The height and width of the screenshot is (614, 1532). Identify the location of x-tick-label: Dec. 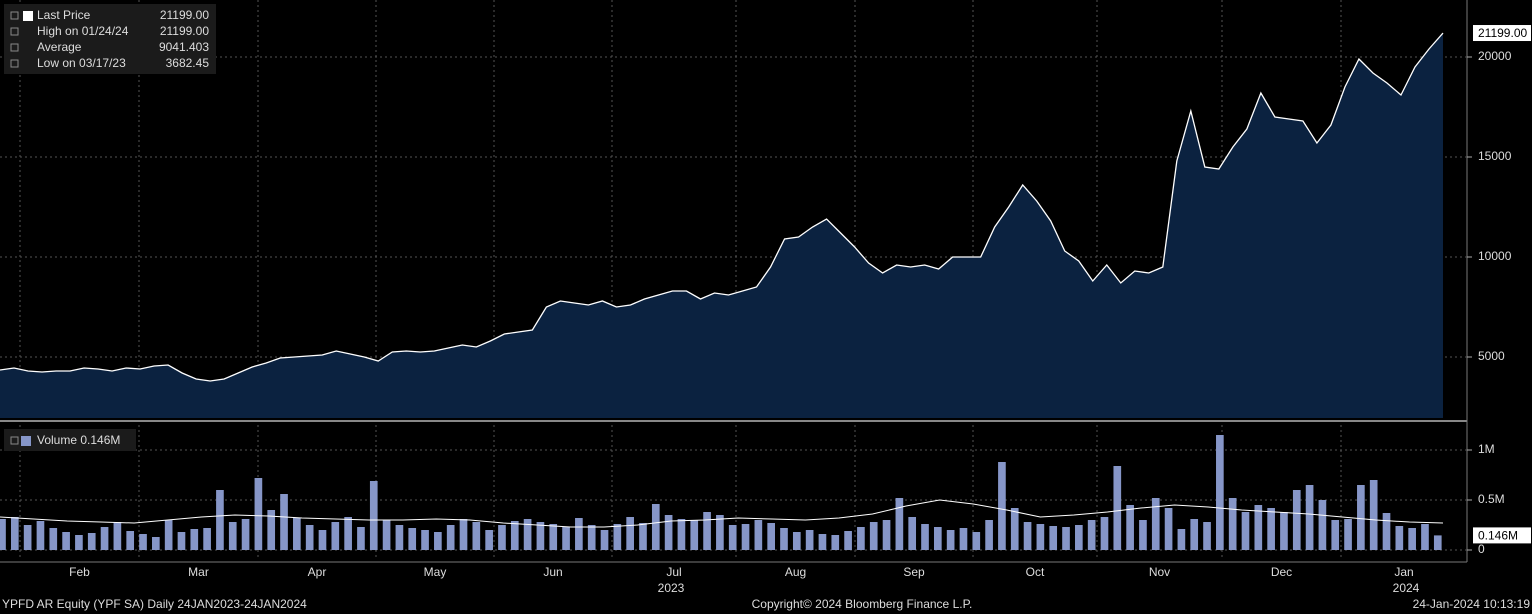
(1281, 572).